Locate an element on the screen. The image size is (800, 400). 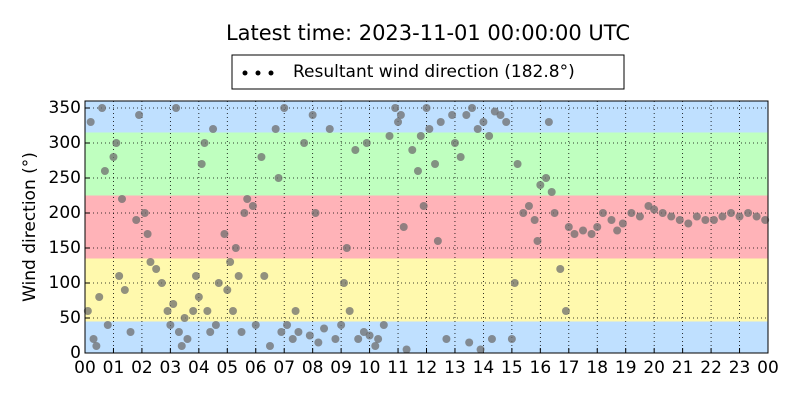
x-tick-label: 22 is located at coordinates (711, 368).